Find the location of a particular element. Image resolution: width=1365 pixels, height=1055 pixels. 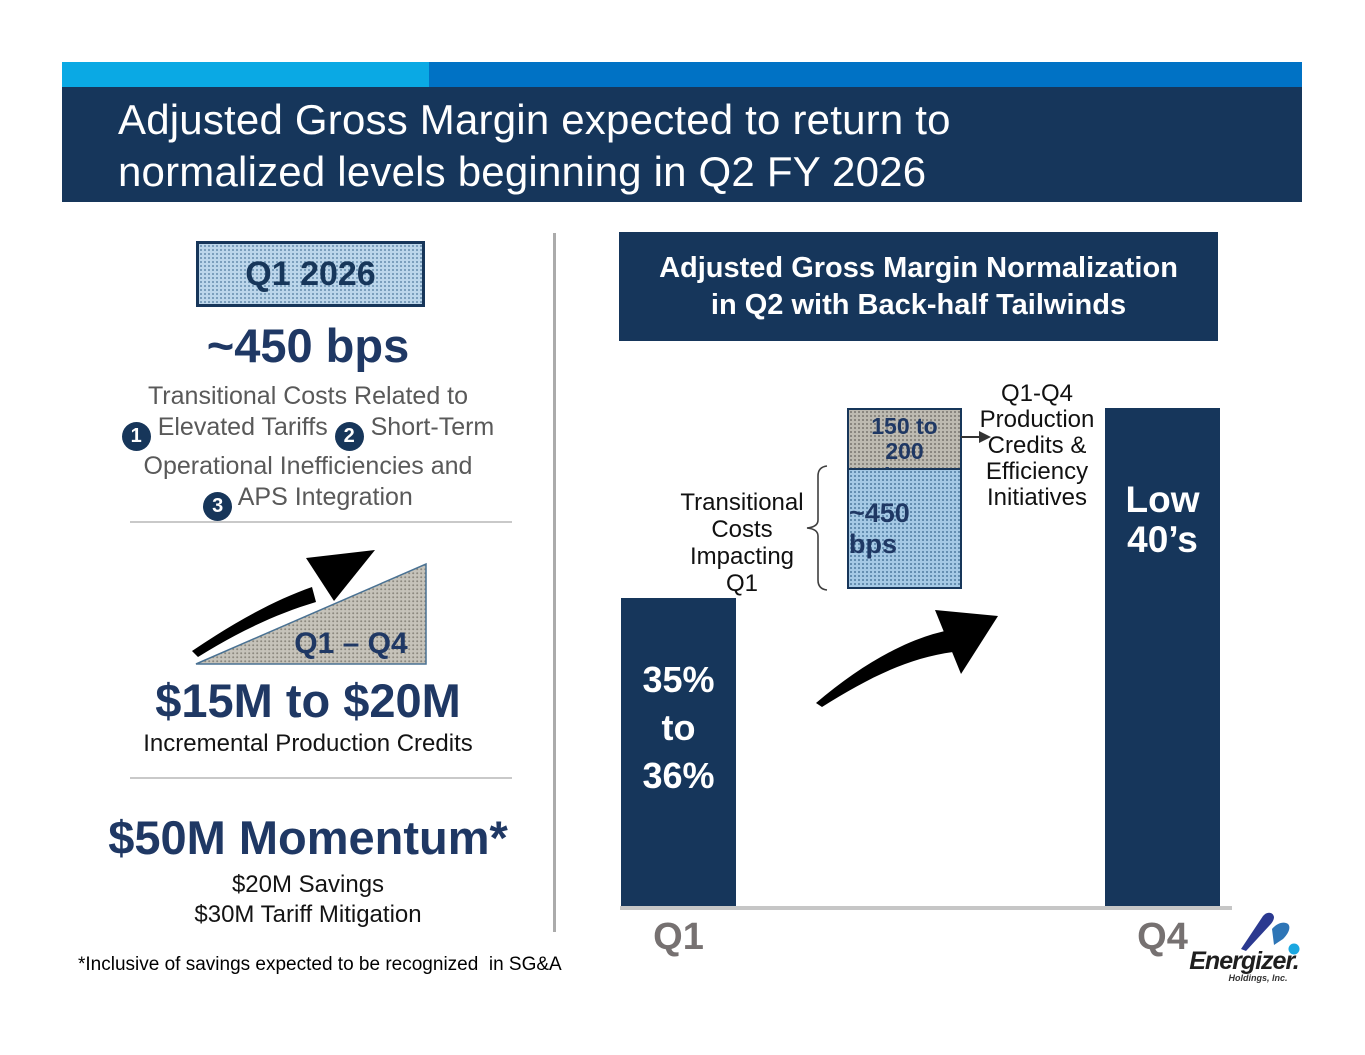

production-credits-caption: Incremental Production Credits is located at coordinates (308, 743).